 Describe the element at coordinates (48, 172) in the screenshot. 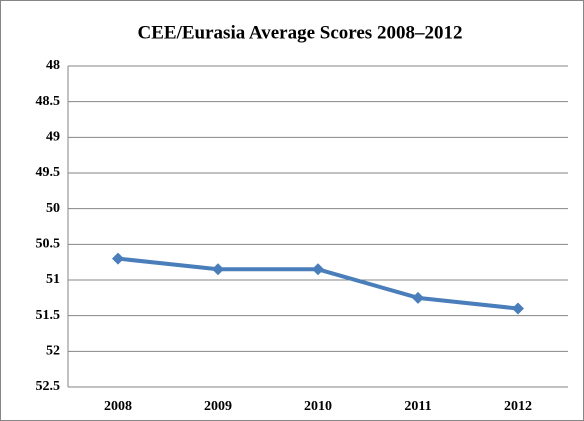

I see `y-tick-label: 49.5` at that location.